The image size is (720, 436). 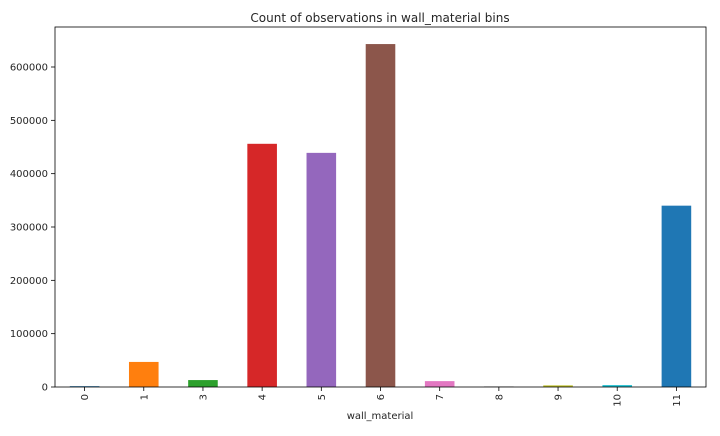 What do you see at coordinates (29, 68) in the screenshot?
I see `y-tick-label: 600000` at bounding box center [29, 68].